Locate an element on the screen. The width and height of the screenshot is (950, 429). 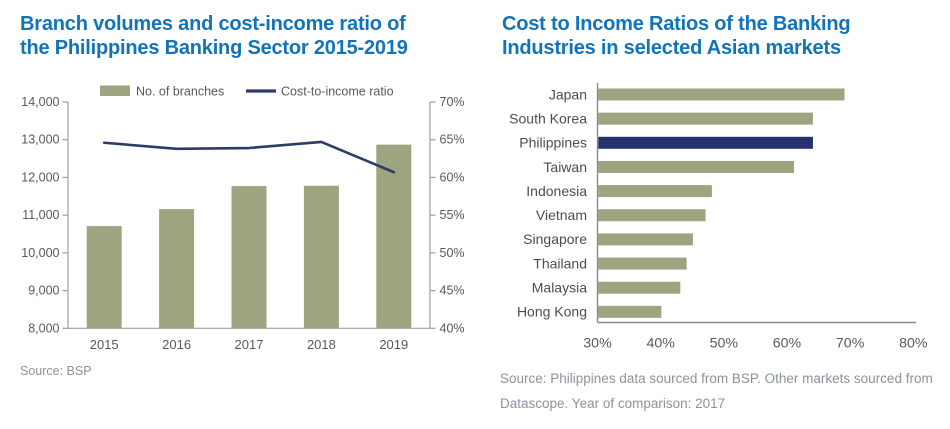
left-axis-tick-label: 11,000 is located at coordinates (40, 215).